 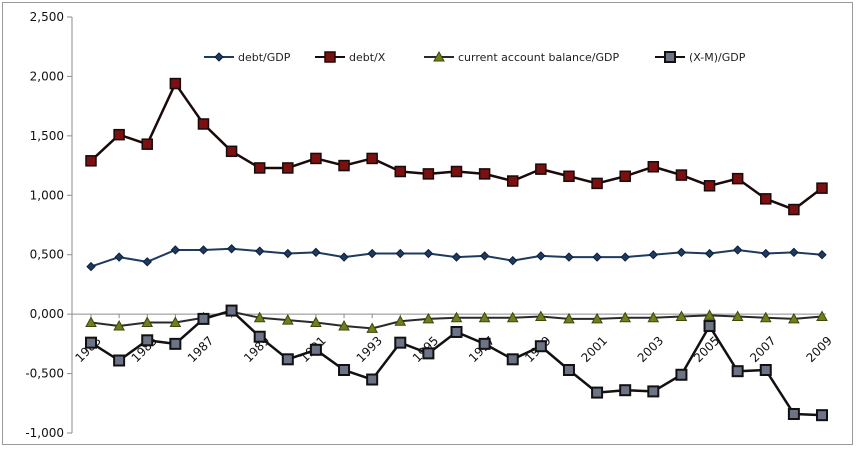 I want to click on x-tick-label: 2009, so click(x=818, y=349).